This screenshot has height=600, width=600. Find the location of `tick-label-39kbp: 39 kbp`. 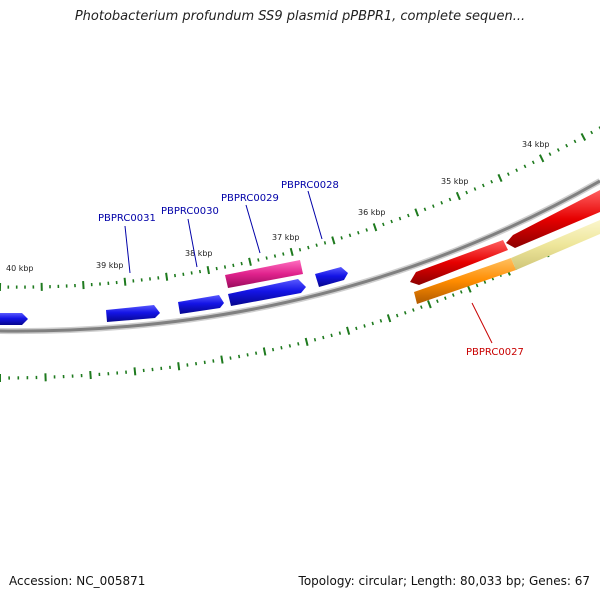

tick-label-39kbp: 39 kbp is located at coordinates (110, 265).